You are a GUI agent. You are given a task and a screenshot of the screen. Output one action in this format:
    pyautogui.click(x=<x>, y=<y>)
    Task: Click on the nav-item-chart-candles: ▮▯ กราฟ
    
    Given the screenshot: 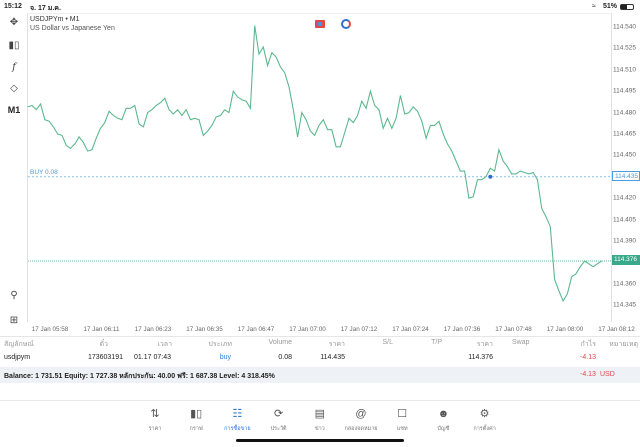 What is the action you would take?
    pyautogui.click(x=196, y=420)
    